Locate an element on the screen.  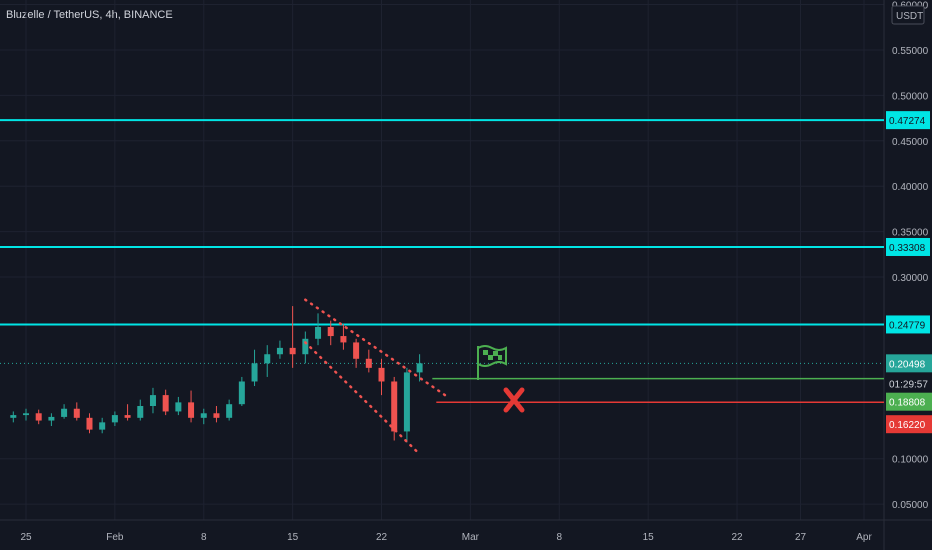
x-mark-icon is located at coordinates (514, 400).